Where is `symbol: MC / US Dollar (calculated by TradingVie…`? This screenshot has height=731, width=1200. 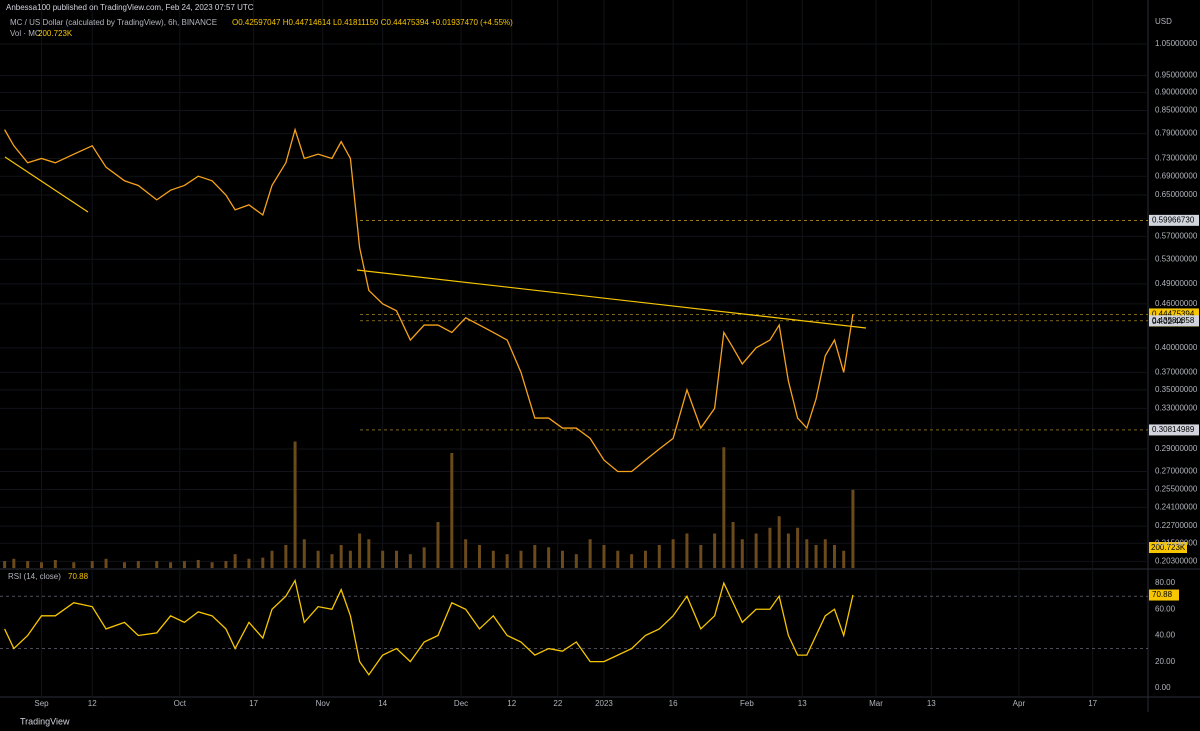 symbol: MC / US Dollar (calculated by TradingVie… is located at coordinates (113, 22).